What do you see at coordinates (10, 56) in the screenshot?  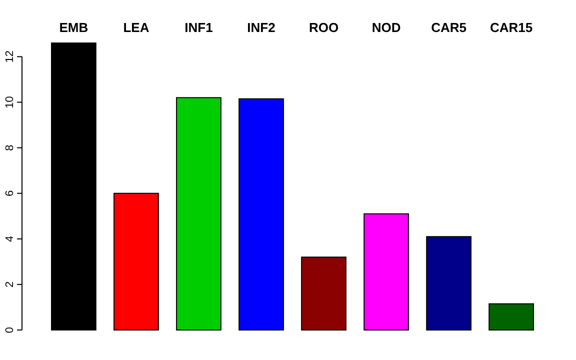 I see `y-tick-label: 12` at bounding box center [10, 56].